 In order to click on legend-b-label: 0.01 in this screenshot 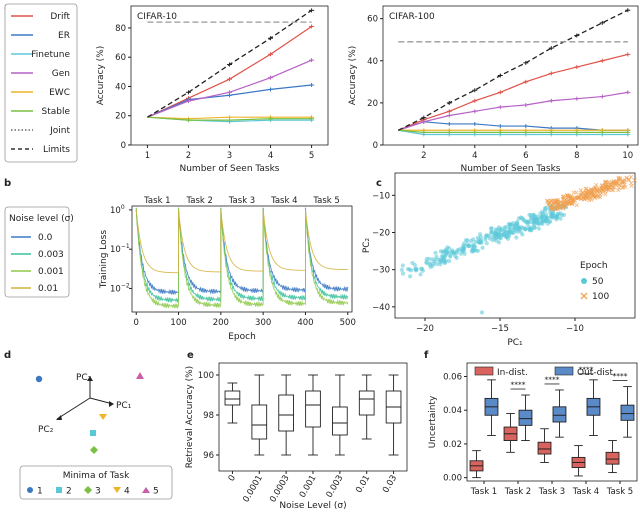, I will do `click(48, 289)`.